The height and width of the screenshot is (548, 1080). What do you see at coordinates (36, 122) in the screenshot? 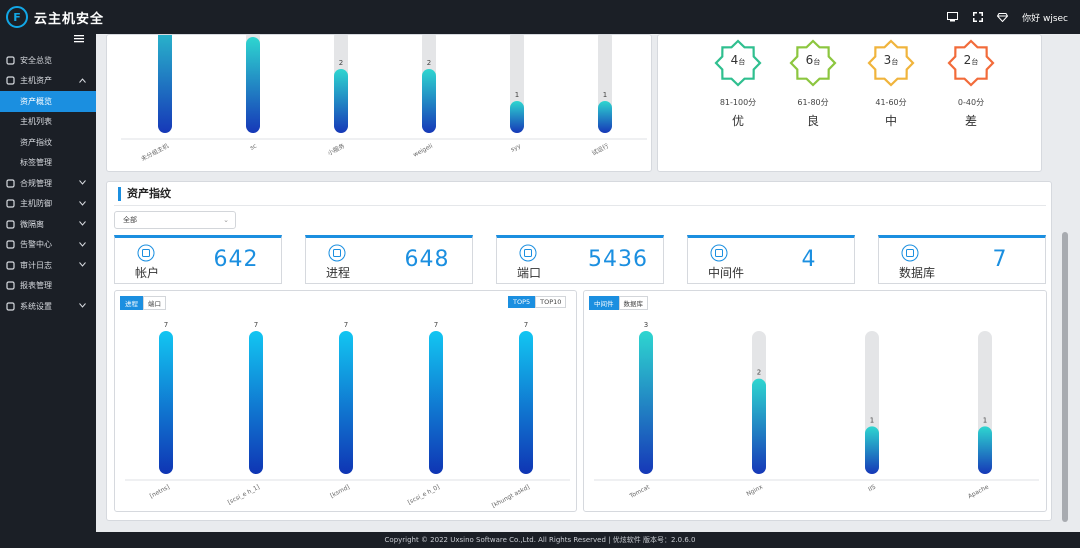
I see `sidebar-subitem: 主机列表` at bounding box center [36, 122].